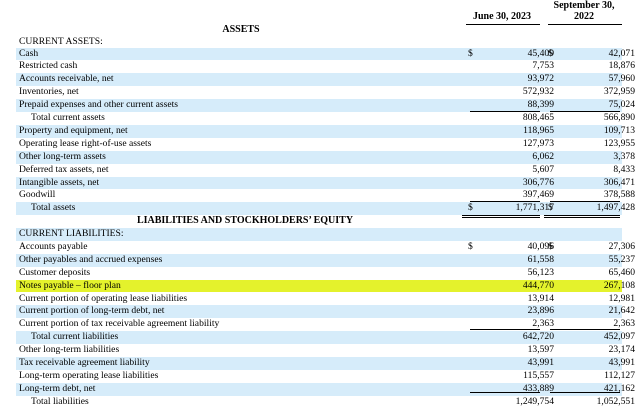 This screenshot has width=640, height=409. What do you see at coordinates (59, 182) in the screenshot?
I see `row-label: Intangible assets, net` at bounding box center [59, 182].